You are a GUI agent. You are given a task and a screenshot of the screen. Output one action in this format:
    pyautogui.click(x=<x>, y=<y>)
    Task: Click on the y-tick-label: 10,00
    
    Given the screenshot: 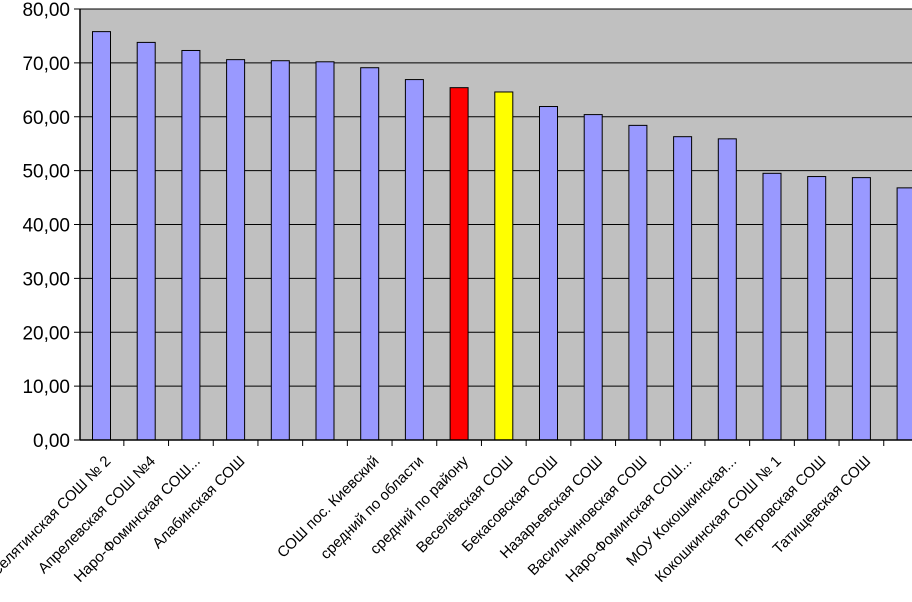 What is the action you would take?
    pyautogui.click(x=46, y=387)
    